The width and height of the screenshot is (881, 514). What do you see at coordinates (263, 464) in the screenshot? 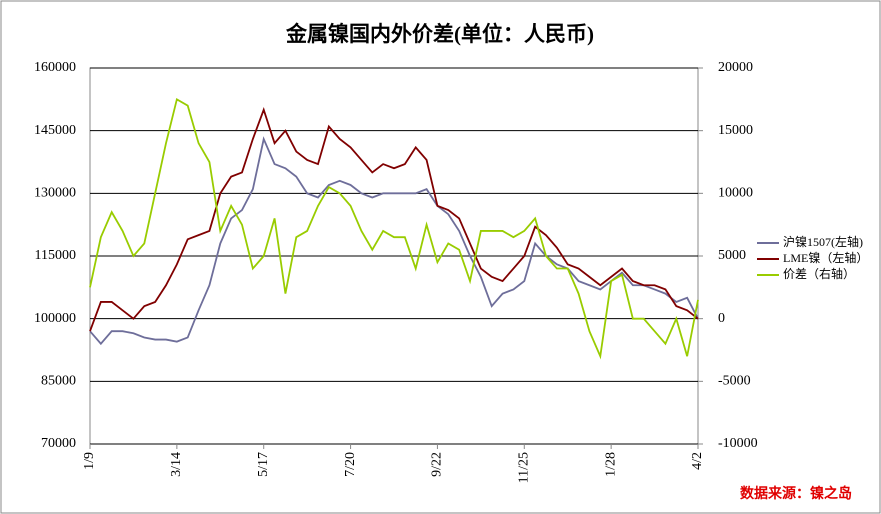
I see `x-tick-label: 5/17` at bounding box center [263, 464].